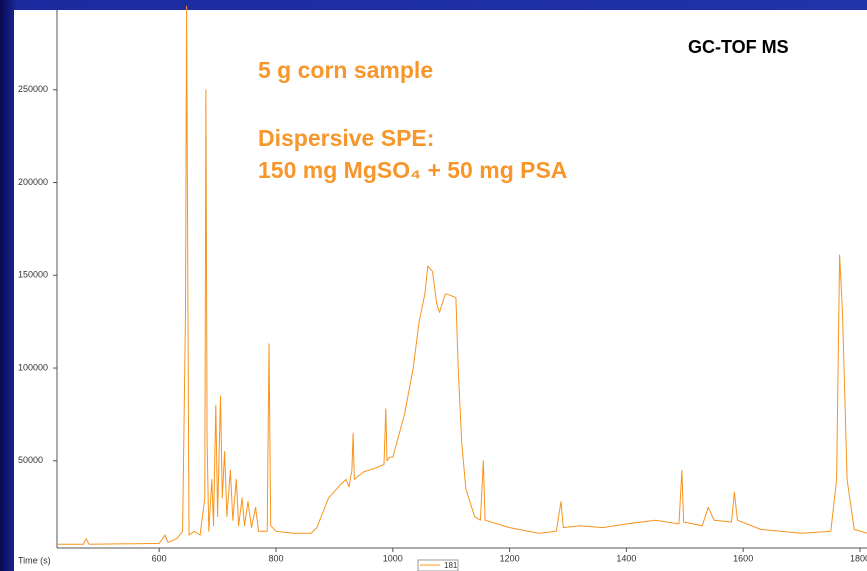  What do you see at coordinates (33, 275) in the screenshot?
I see `y-tick-label: 150000` at bounding box center [33, 275].